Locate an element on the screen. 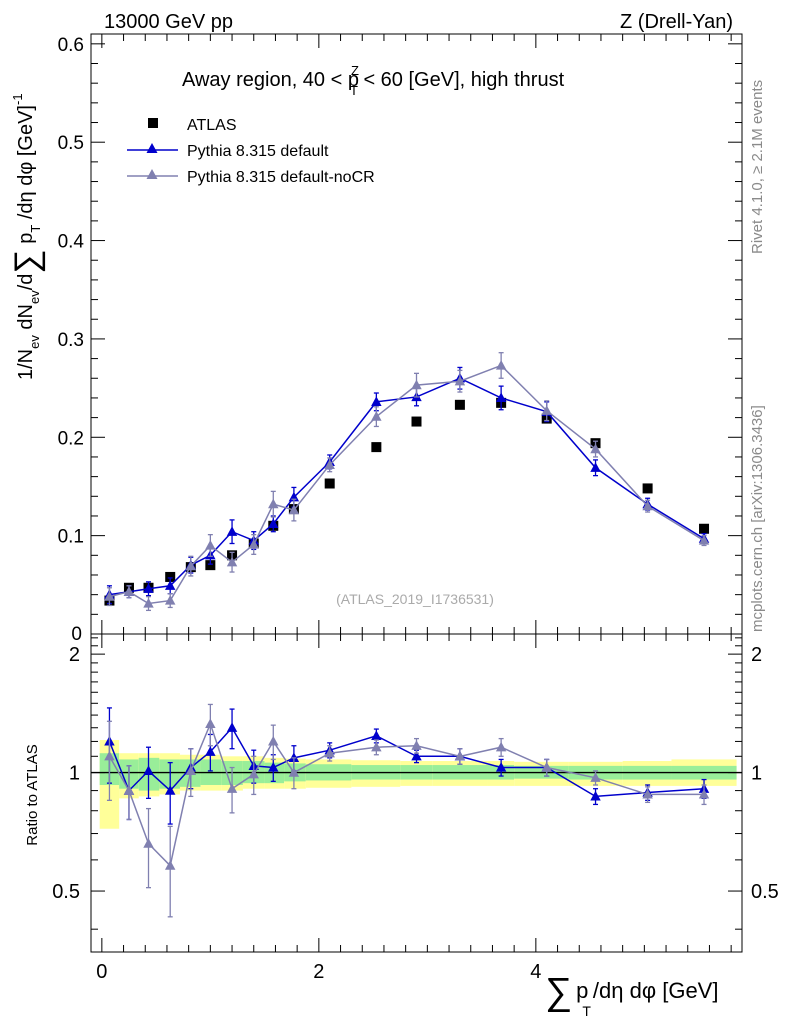  legend-marker-atlas is located at coordinates (153, 123).